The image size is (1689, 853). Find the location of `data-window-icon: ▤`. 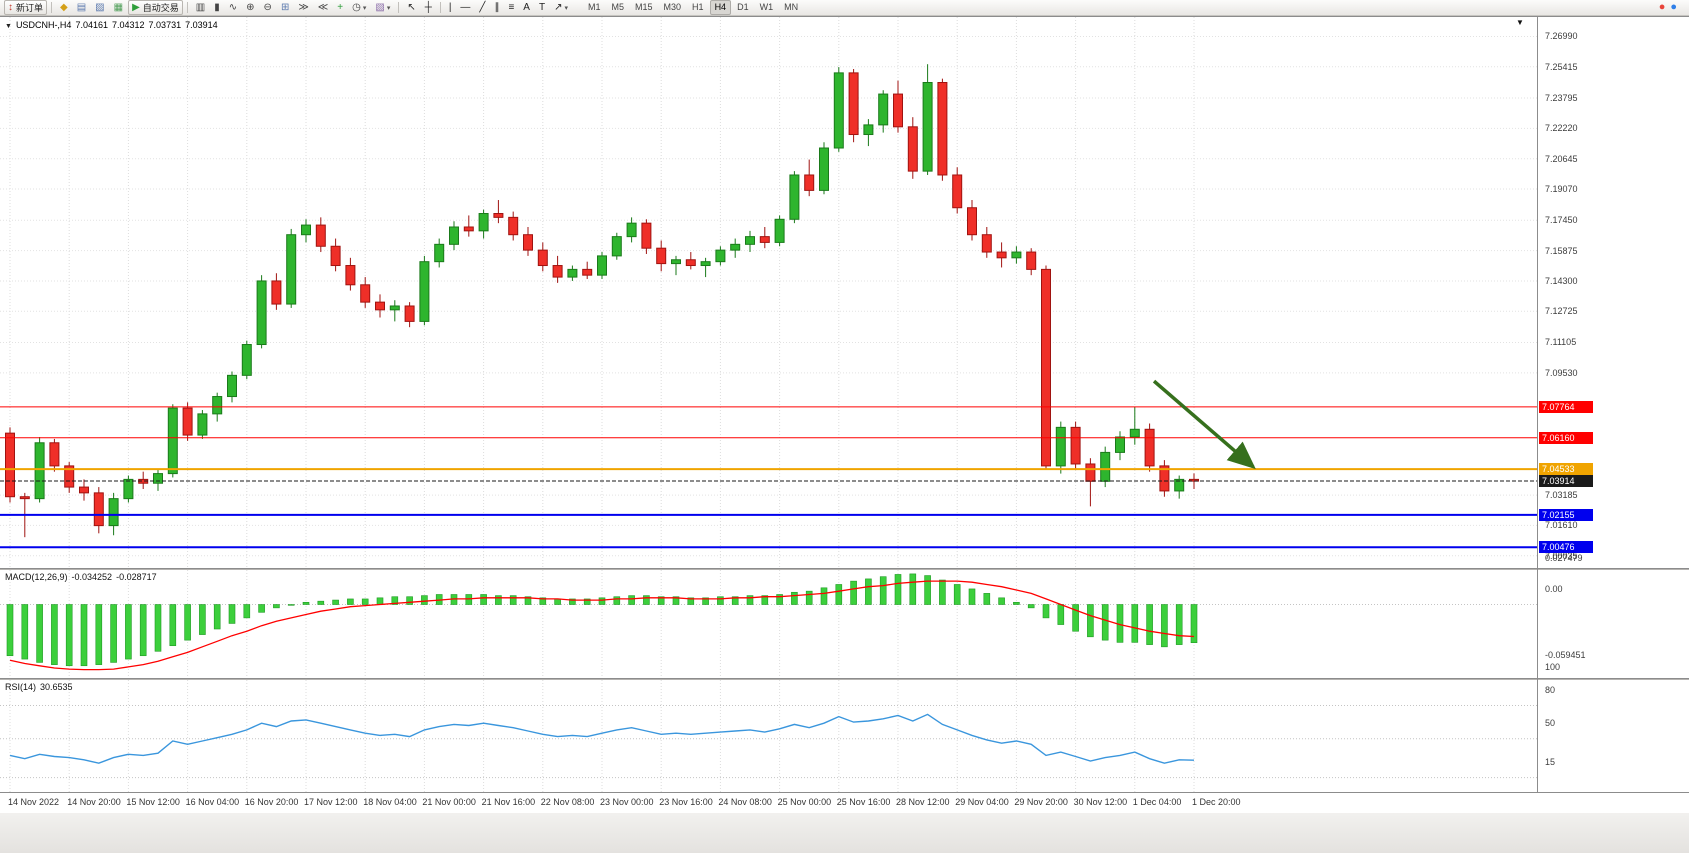

data-window-icon: ▤ is located at coordinates (81, 7).